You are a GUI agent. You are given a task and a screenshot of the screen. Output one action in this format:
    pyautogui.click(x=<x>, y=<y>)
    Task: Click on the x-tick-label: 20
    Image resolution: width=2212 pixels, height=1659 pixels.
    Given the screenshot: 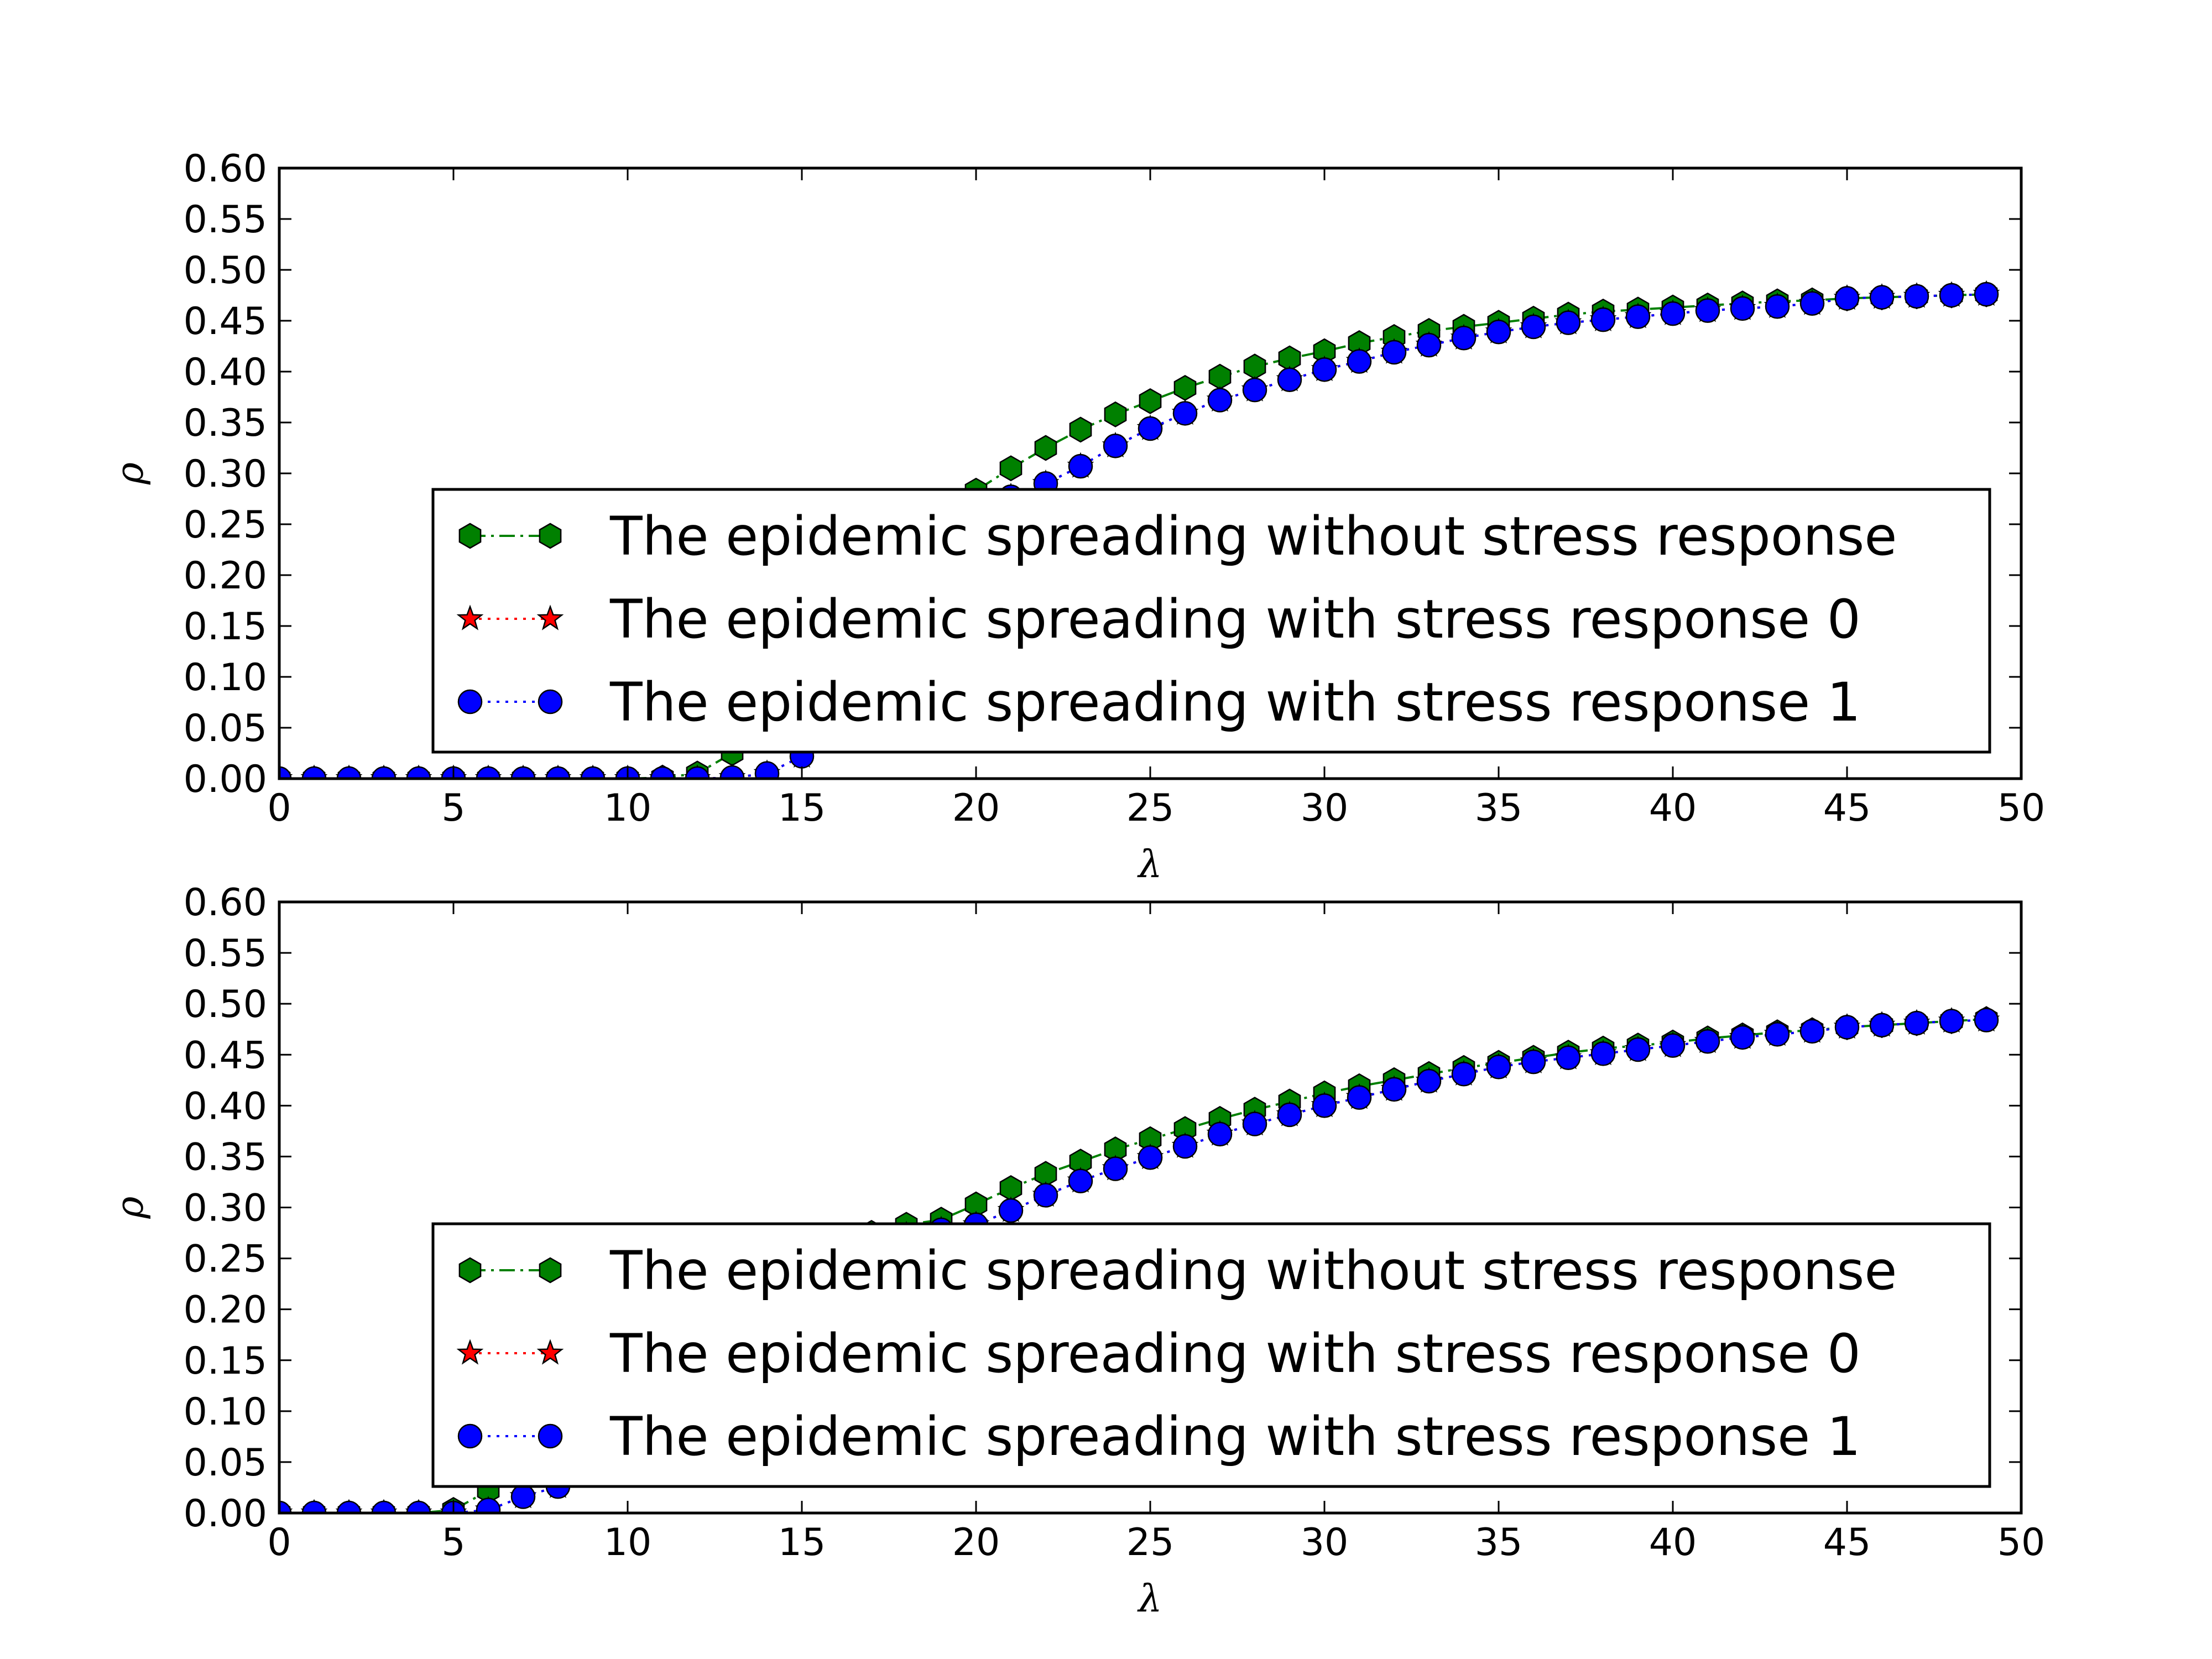 What is the action you would take?
    pyautogui.click(x=976, y=1543)
    